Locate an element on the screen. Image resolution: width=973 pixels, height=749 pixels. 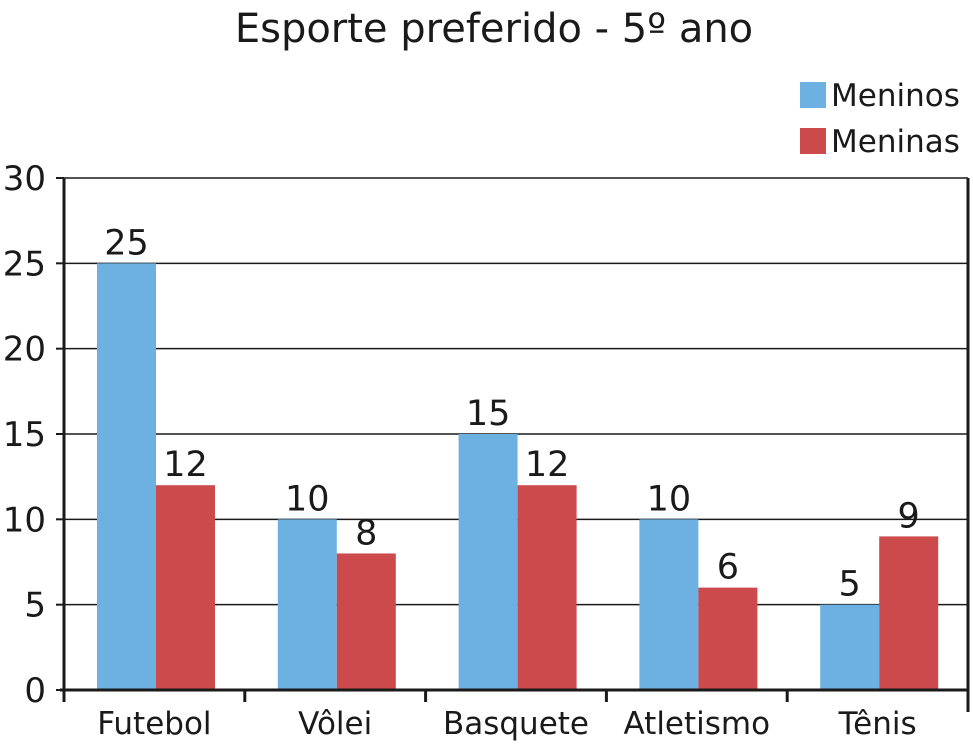
data-label: 15 is located at coordinates (488, 414).